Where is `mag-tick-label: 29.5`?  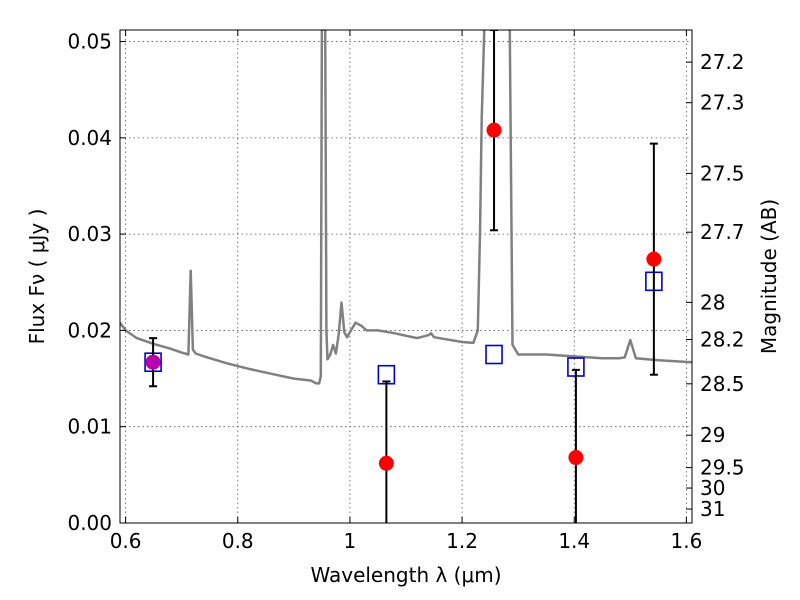 mag-tick-label: 29.5 is located at coordinates (722, 468).